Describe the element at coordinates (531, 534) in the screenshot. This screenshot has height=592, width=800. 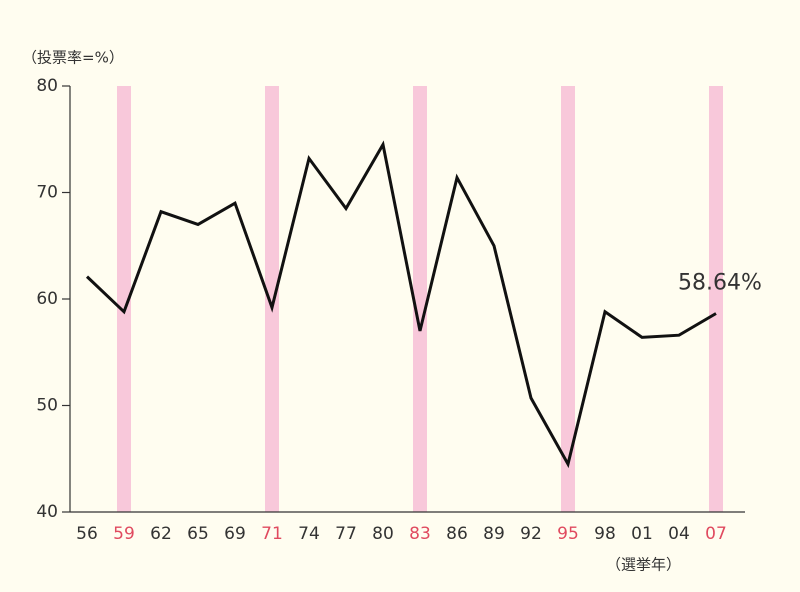
I see `x-tick-label: 92` at that location.